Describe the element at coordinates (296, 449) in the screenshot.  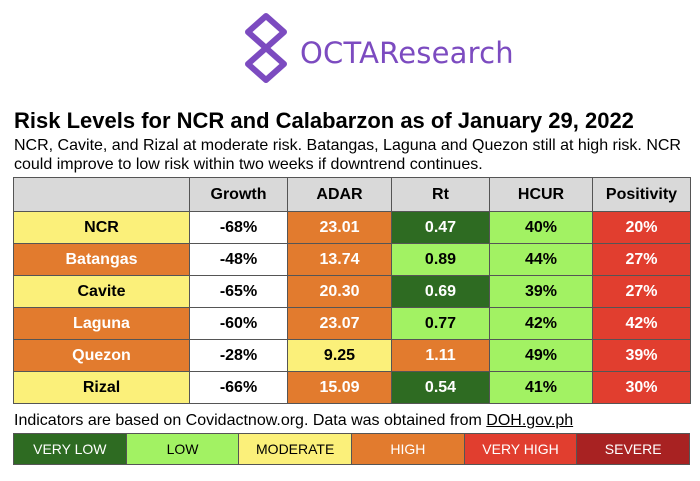
I see `legend-moderate: MODERATE` at that location.